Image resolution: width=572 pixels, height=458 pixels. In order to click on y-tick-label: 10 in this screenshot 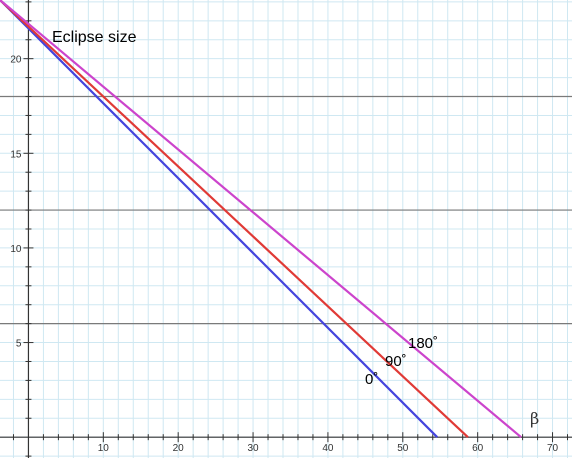, I will do `click(16, 249)`.